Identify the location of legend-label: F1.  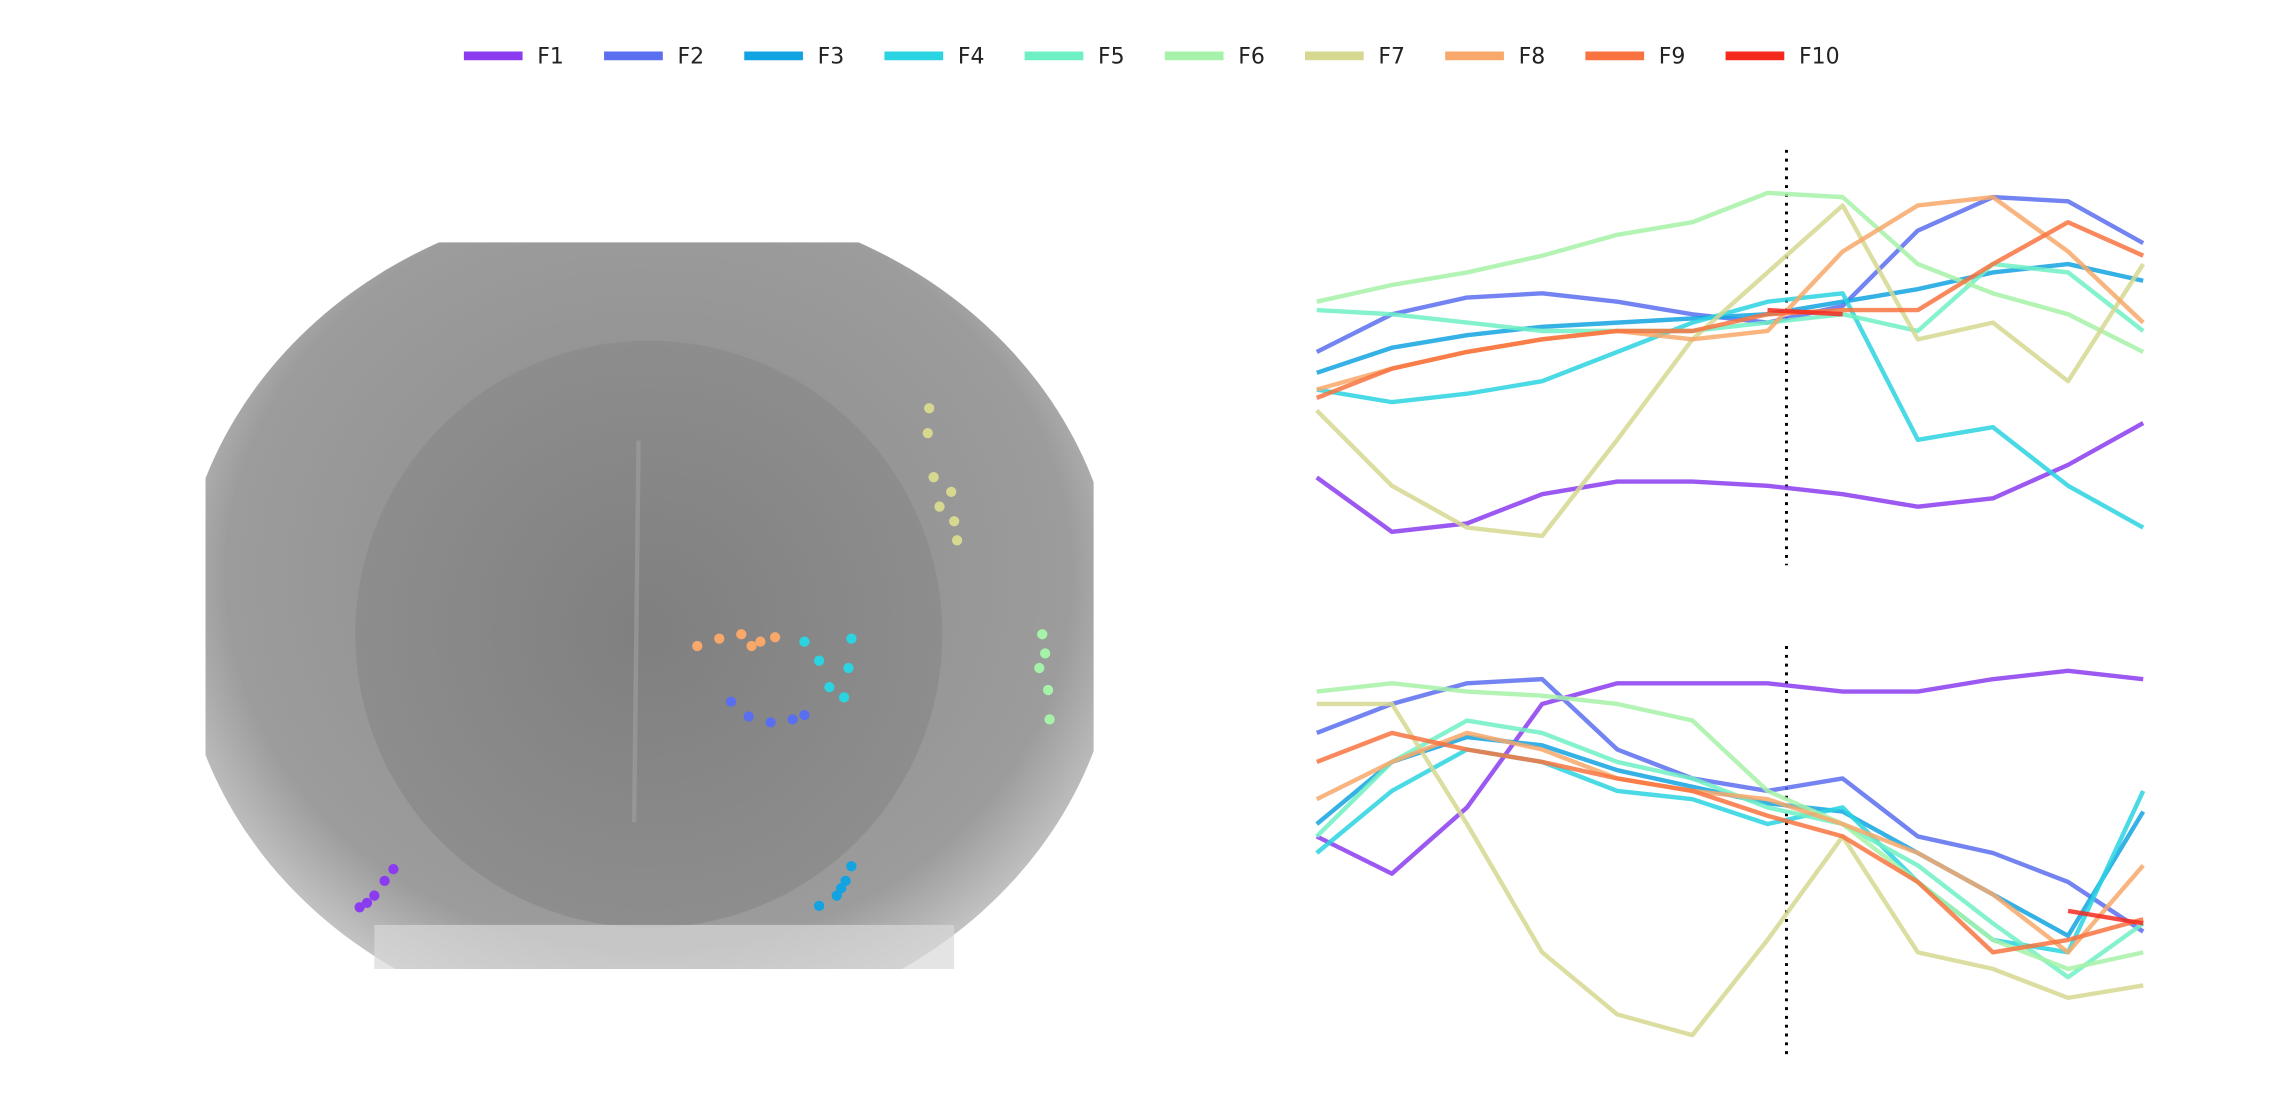
(550, 56).